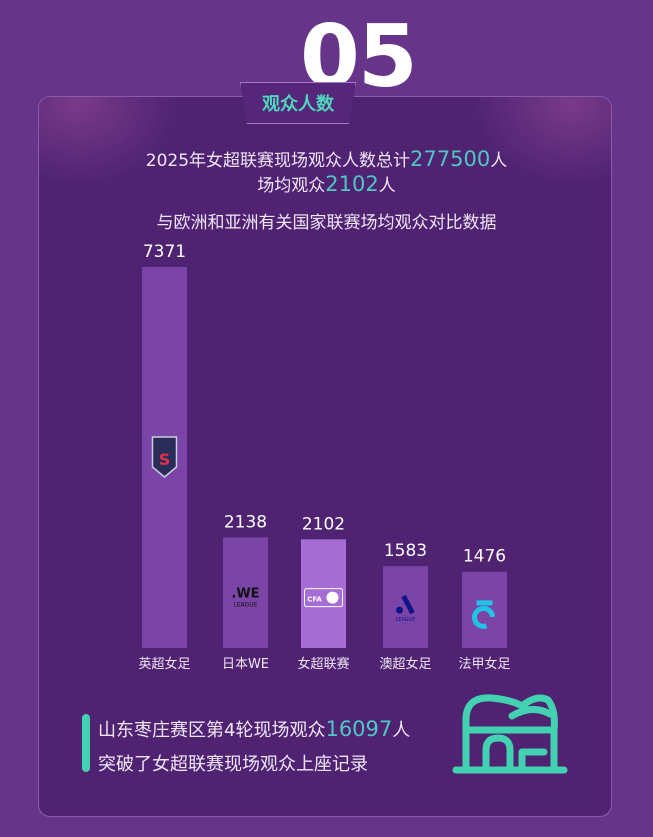  I want to click on value-label: 2138, so click(245, 522).